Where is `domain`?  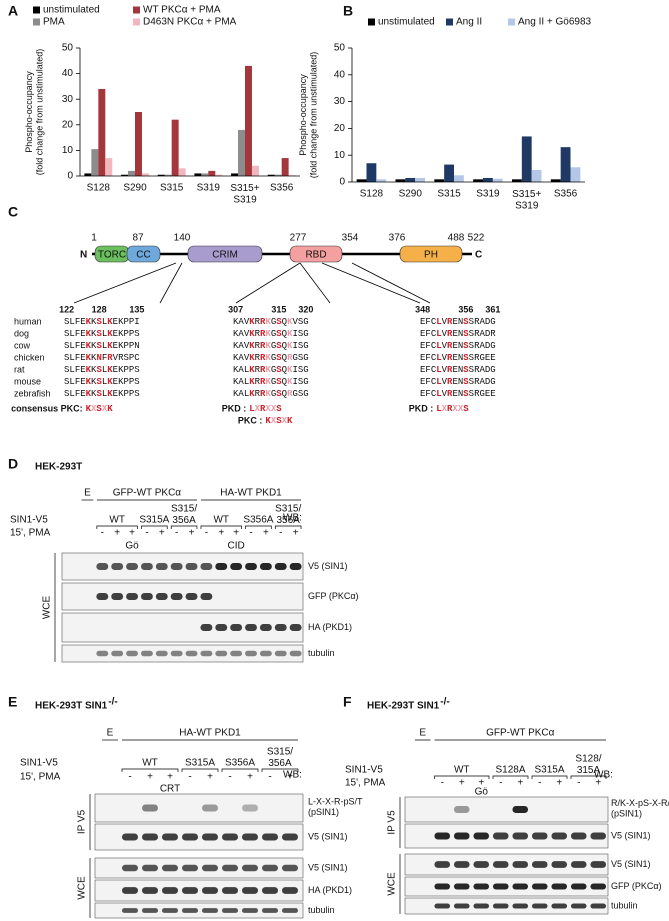
domain is located at coordinates (143, 254).